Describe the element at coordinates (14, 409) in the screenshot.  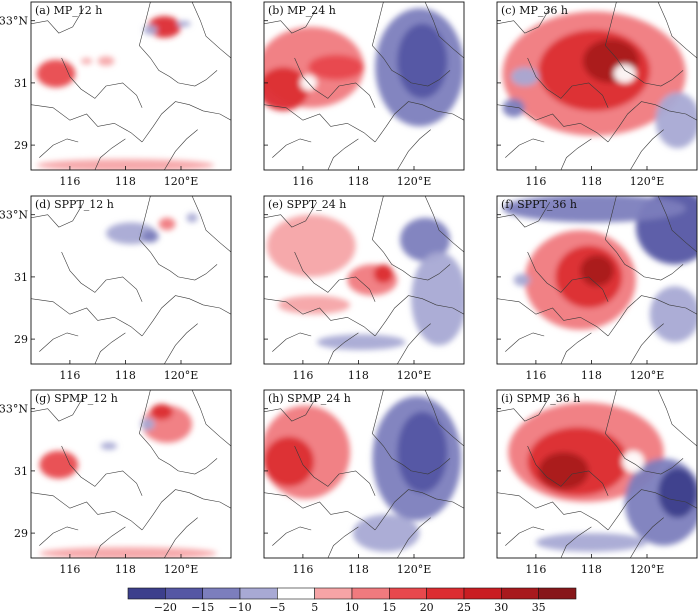
I see `y-tick-label: 33°N` at that location.